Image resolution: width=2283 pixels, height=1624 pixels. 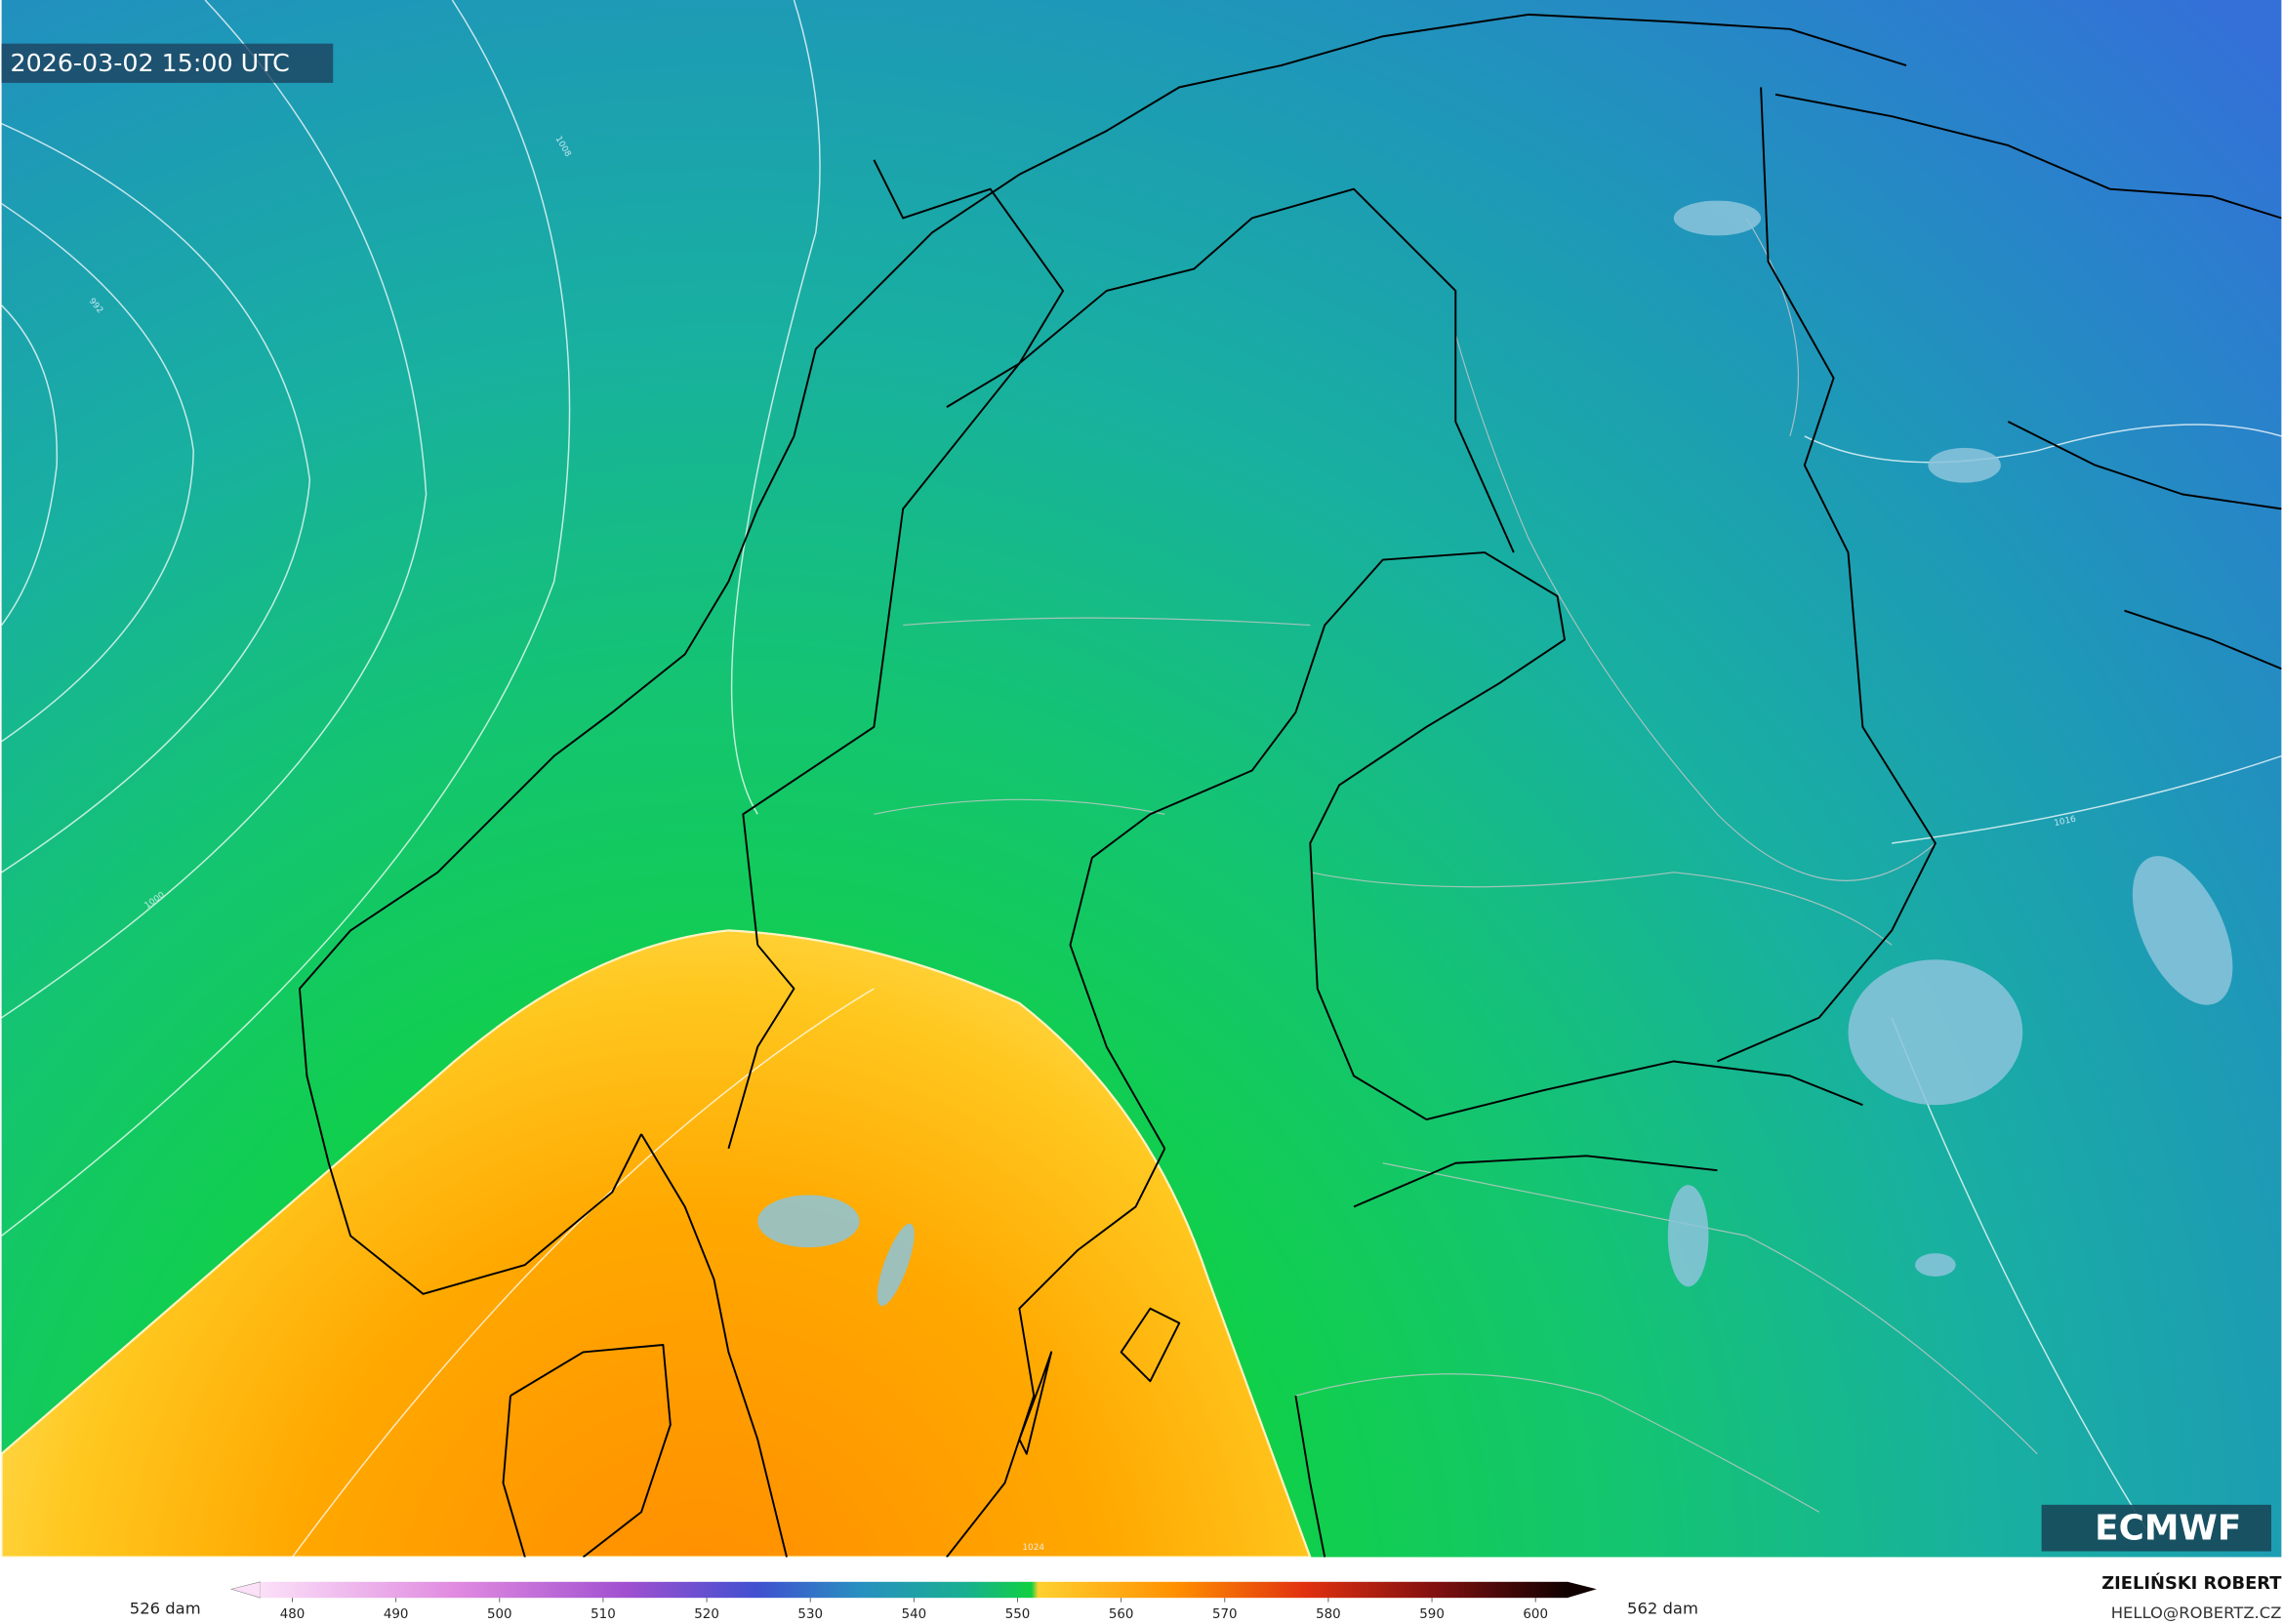 What do you see at coordinates (1432, 1615) in the screenshot?
I see `colorbar-tick-label: 590` at bounding box center [1432, 1615].